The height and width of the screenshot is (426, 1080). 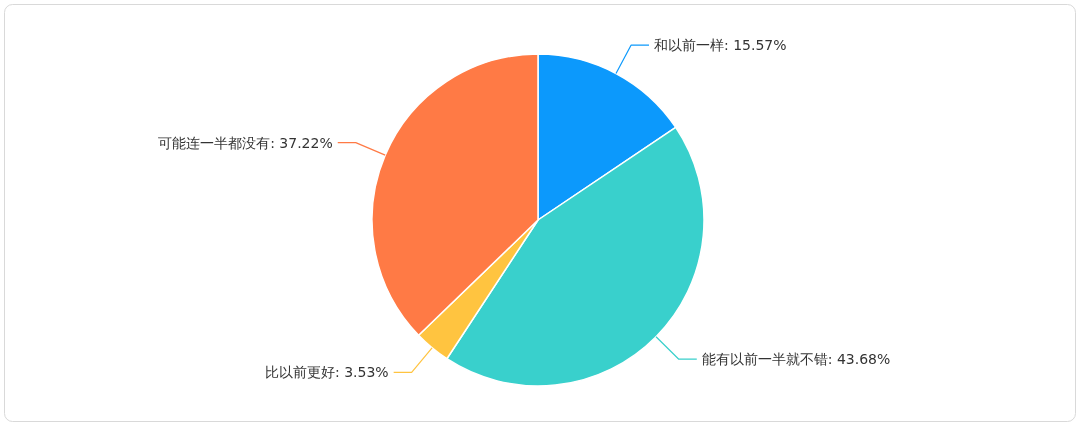 What do you see at coordinates (326, 372) in the screenshot?
I see `slice-label: 比以前更好: 3.53%` at bounding box center [326, 372].